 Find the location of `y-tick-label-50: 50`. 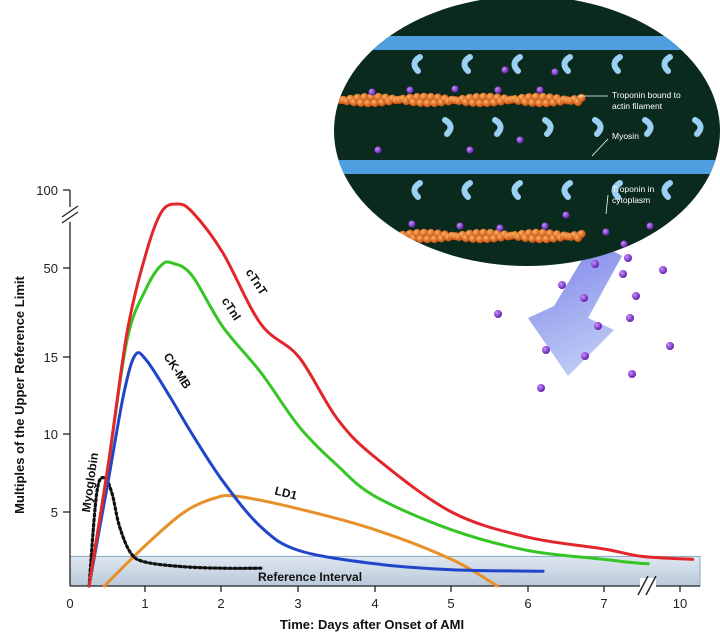

y-tick-label-50: 50 is located at coordinates (51, 268).